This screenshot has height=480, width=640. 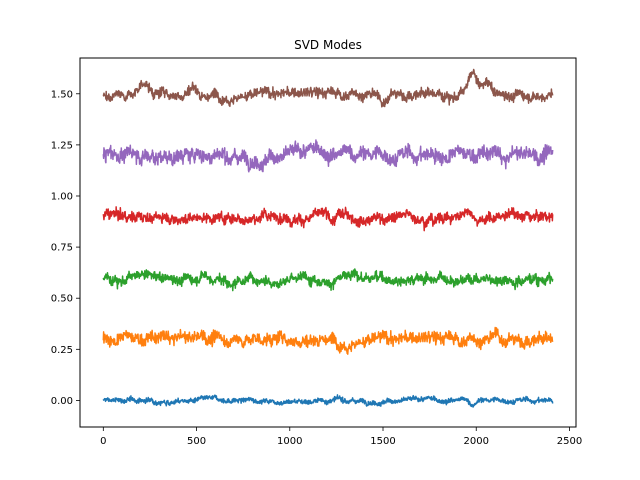 I want to click on x-tick-label: 1500, so click(x=382, y=441).